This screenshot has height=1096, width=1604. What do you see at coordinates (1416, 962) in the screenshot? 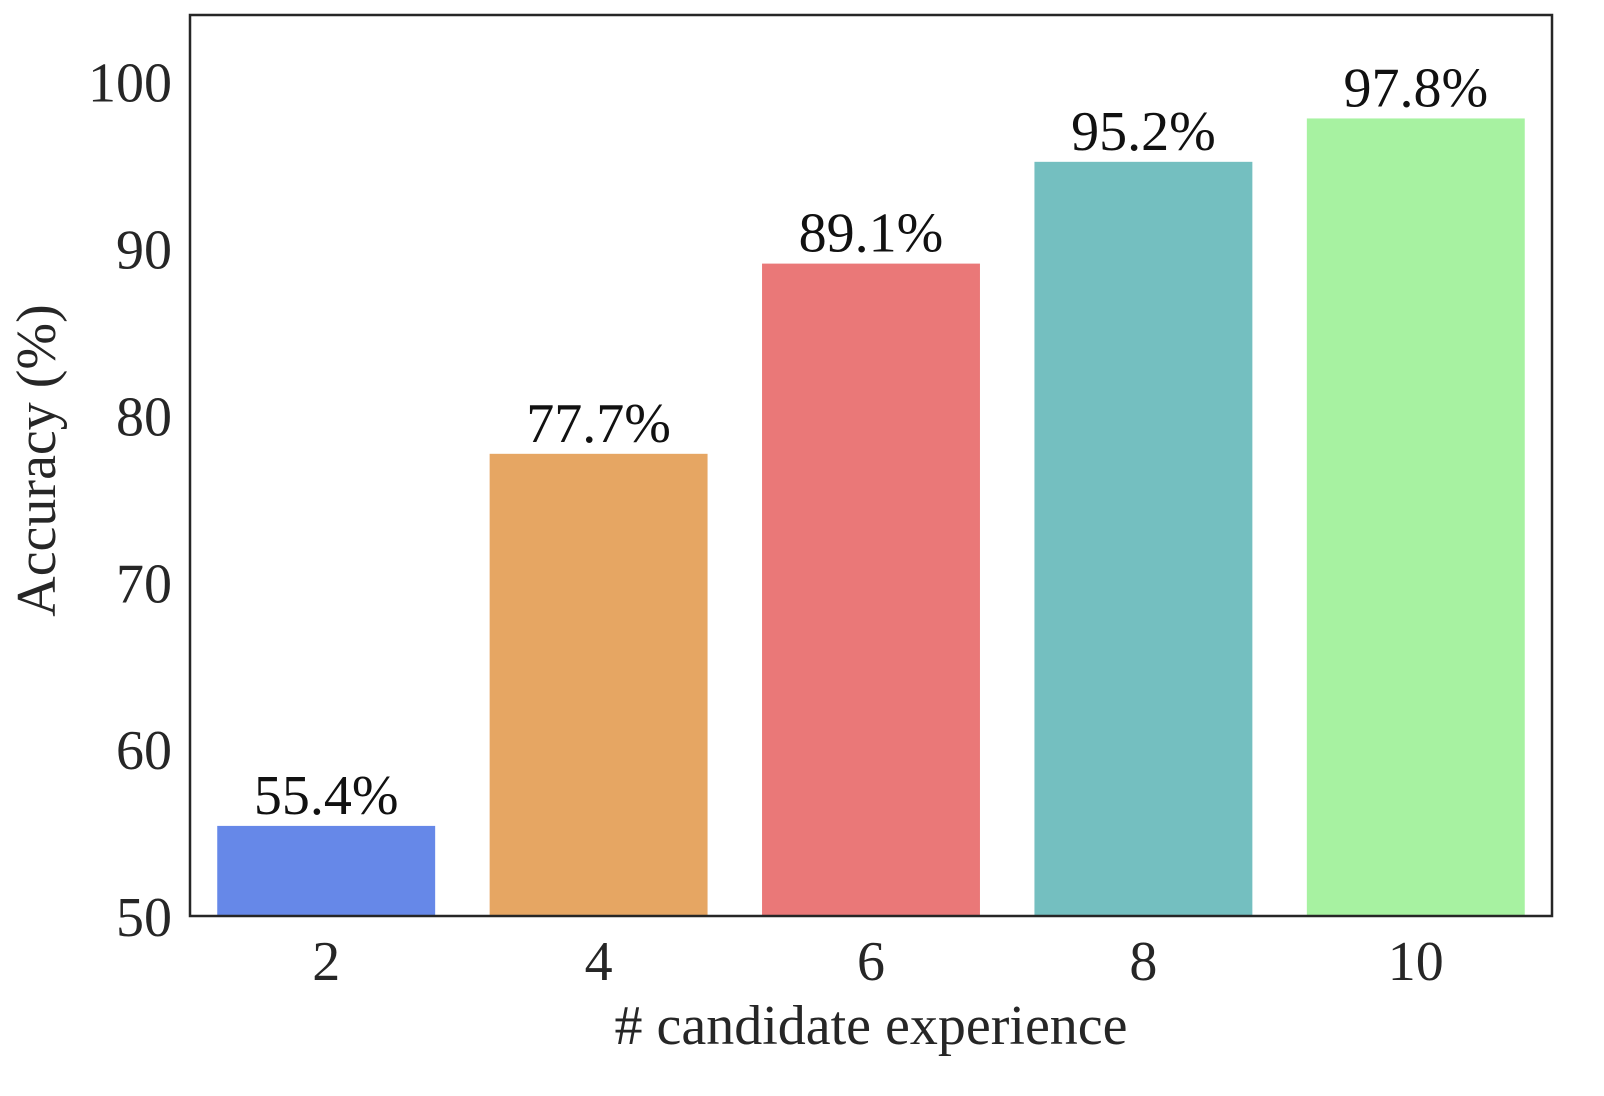
I see `x-tick-label-10: 10` at bounding box center [1416, 962].